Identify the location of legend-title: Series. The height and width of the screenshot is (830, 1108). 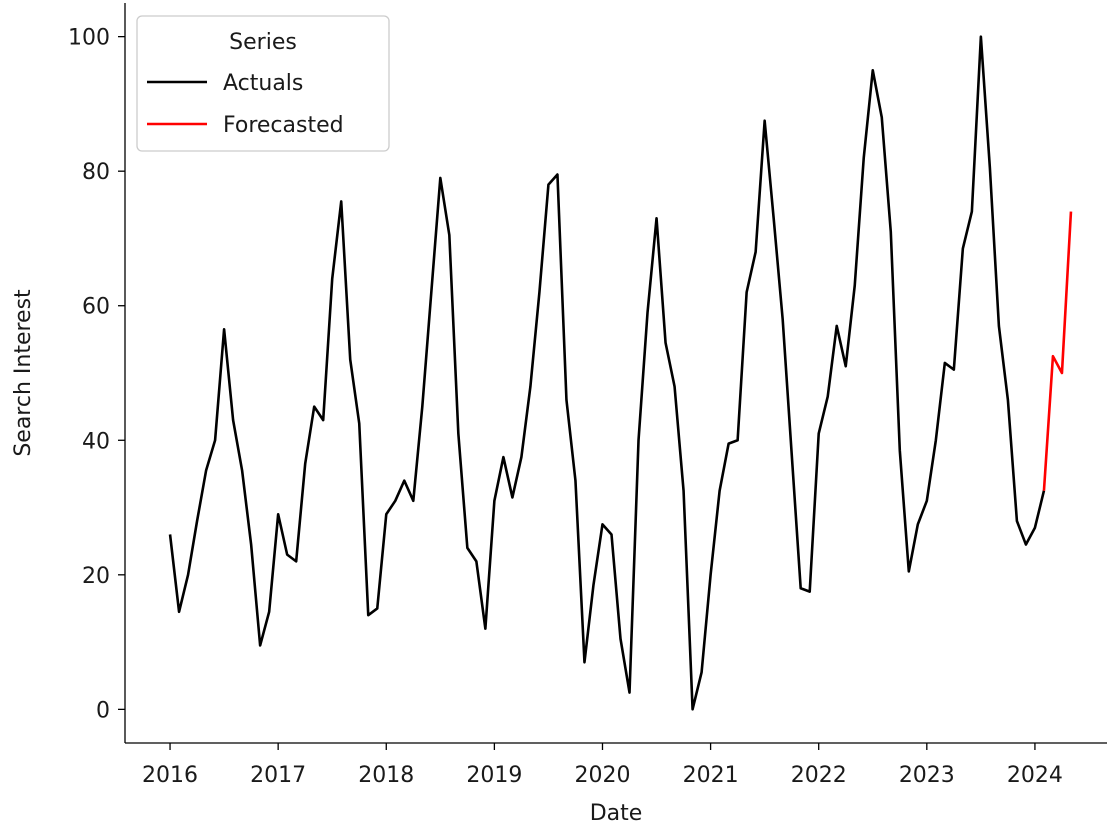
(263, 42).